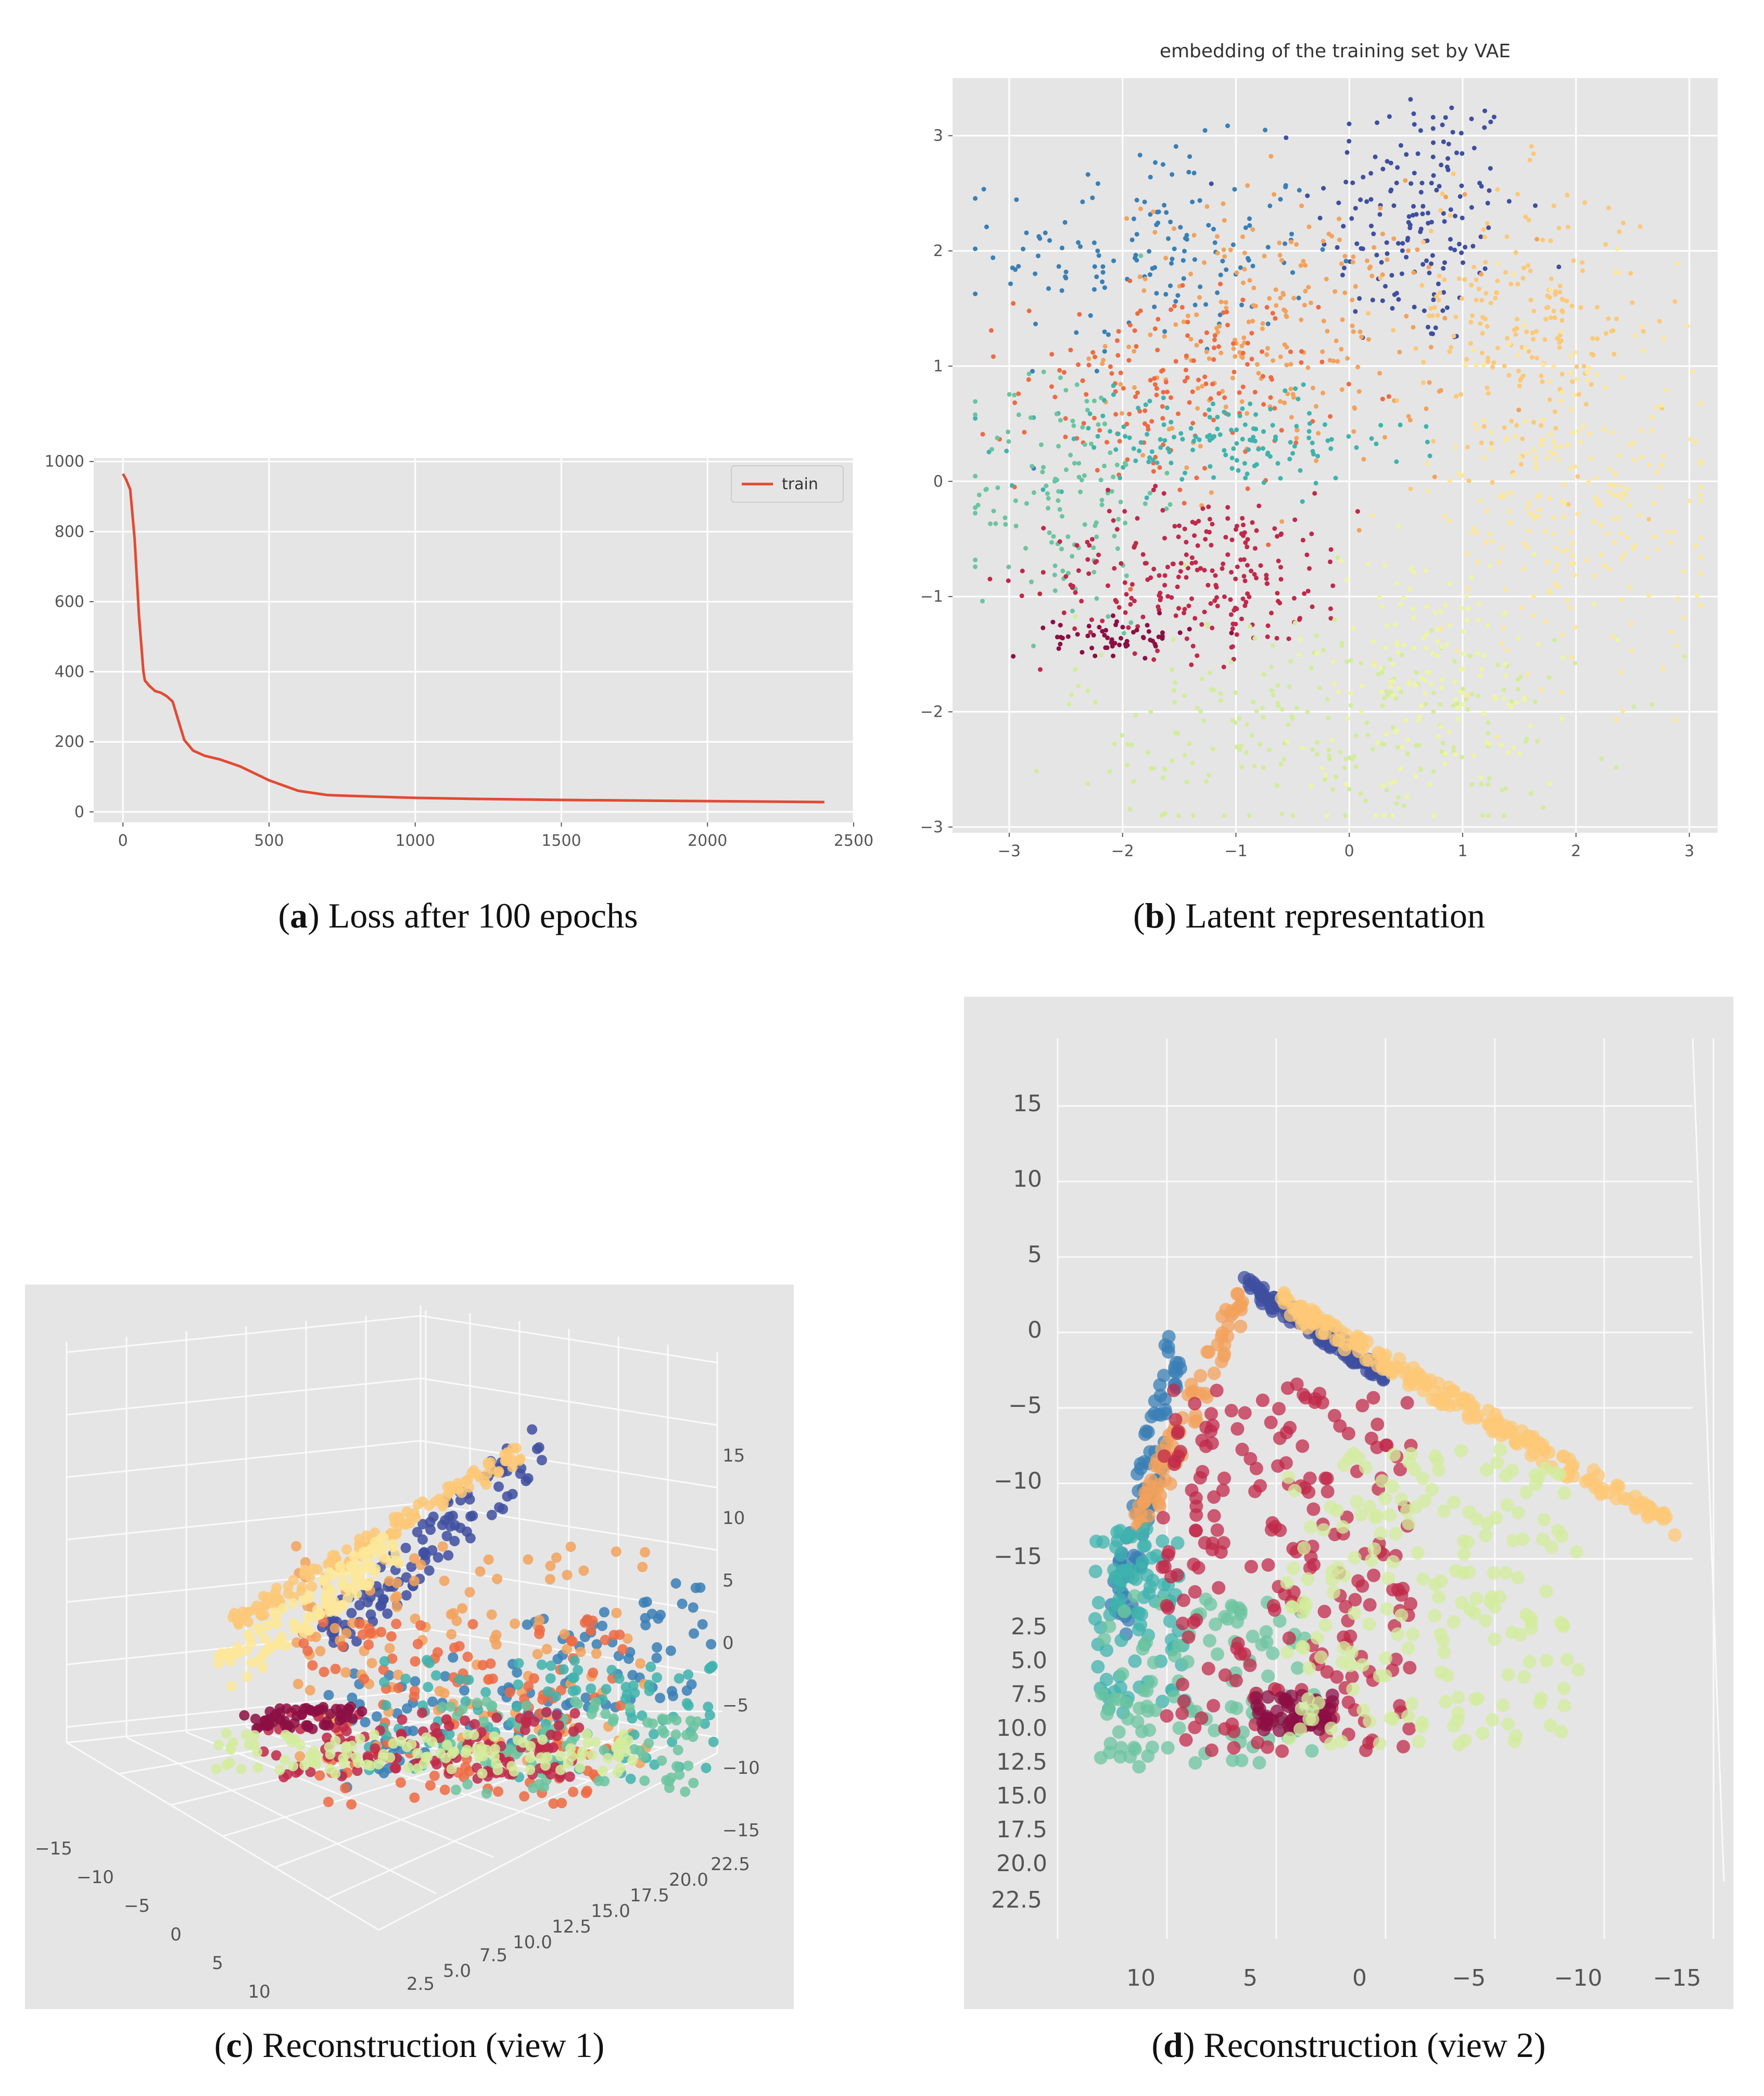 Image resolution: width=1764 pixels, height=2096 pixels. What do you see at coordinates (1349, 851) in the screenshot?
I see `x-tick-label: 0` at bounding box center [1349, 851].